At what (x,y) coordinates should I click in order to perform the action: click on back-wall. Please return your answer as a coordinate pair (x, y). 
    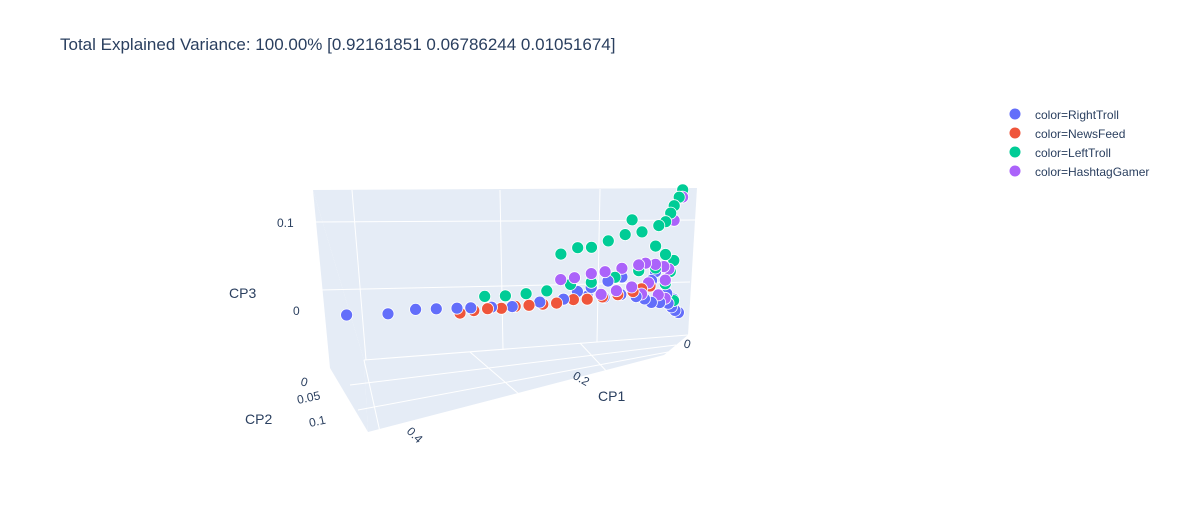
    Looking at the image, I should click on (505, 274).